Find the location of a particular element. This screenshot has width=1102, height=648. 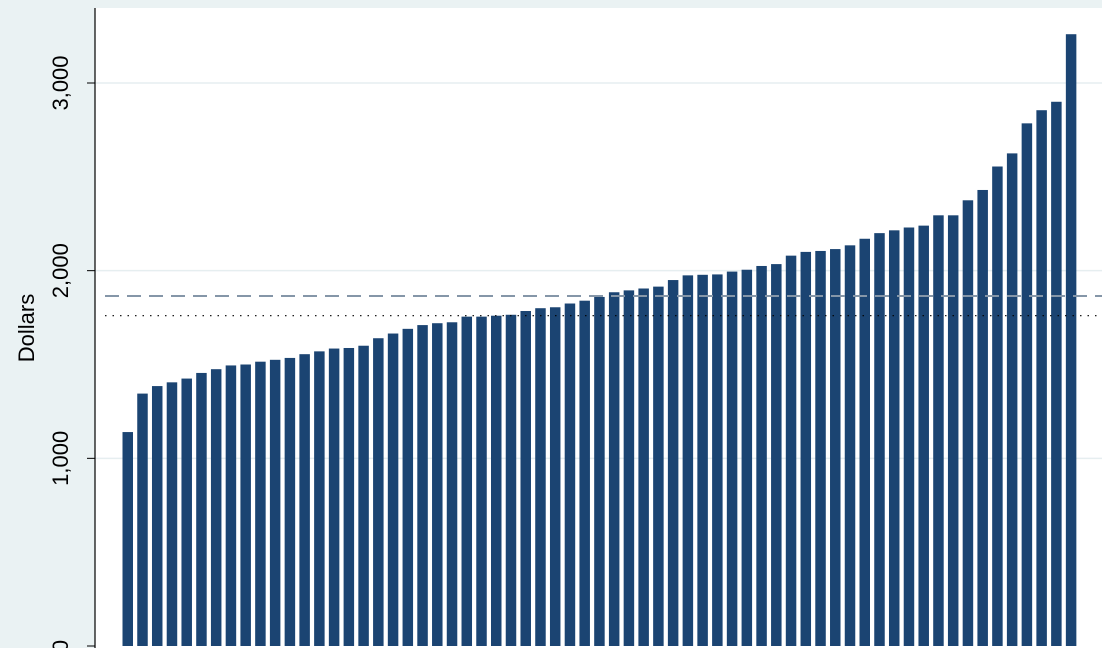

y-axis-title: Dollars is located at coordinates (26, 328).